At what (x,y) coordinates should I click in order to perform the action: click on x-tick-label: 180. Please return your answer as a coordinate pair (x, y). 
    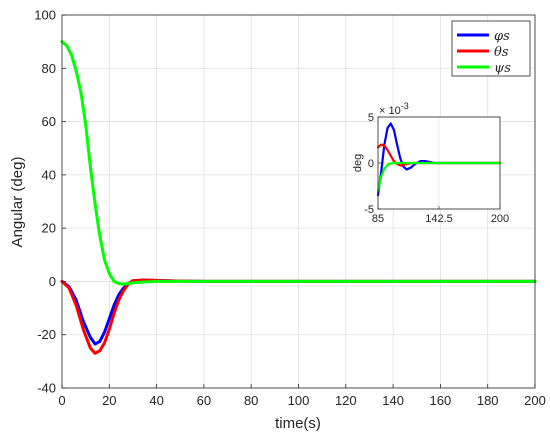
    Looking at the image, I should click on (488, 400).